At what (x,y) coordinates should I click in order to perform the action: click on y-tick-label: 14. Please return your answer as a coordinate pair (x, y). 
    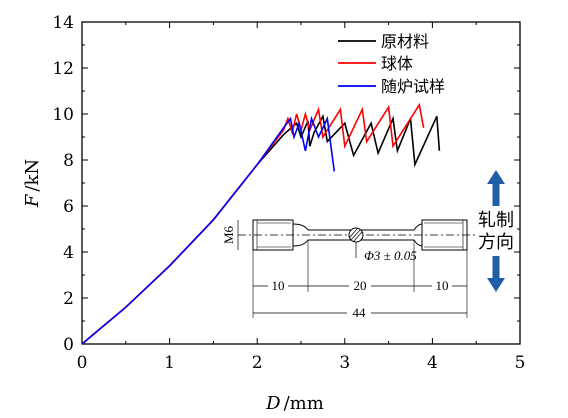
    Looking at the image, I should click on (63, 23).